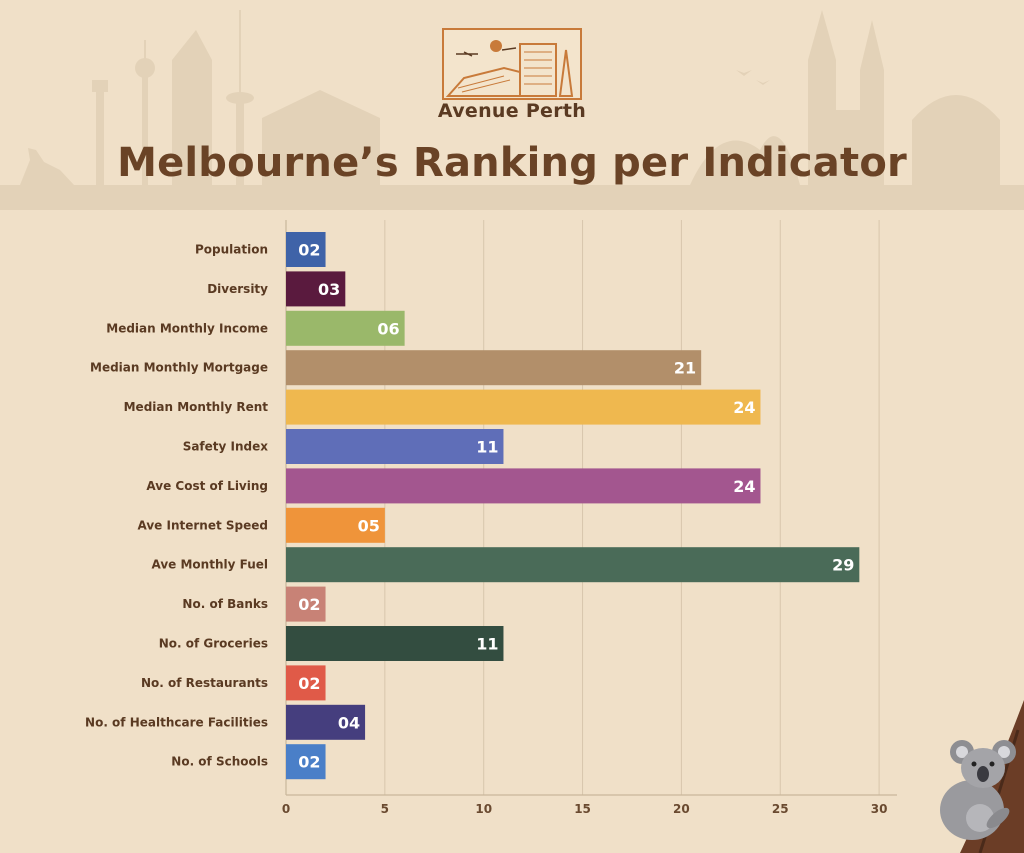 Image resolution: width=1024 pixels, height=853 pixels. I want to click on page-title: Melbourne’s Ranking per Indicator, so click(512, 163).